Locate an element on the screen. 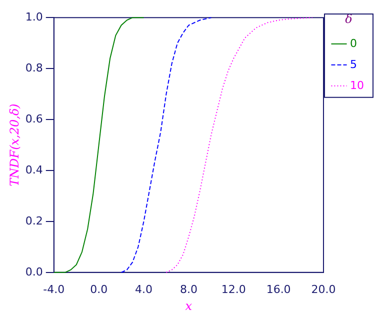 The height and width of the screenshot is (322, 386). legend-label: 0 is located at coordinates (354, 43).